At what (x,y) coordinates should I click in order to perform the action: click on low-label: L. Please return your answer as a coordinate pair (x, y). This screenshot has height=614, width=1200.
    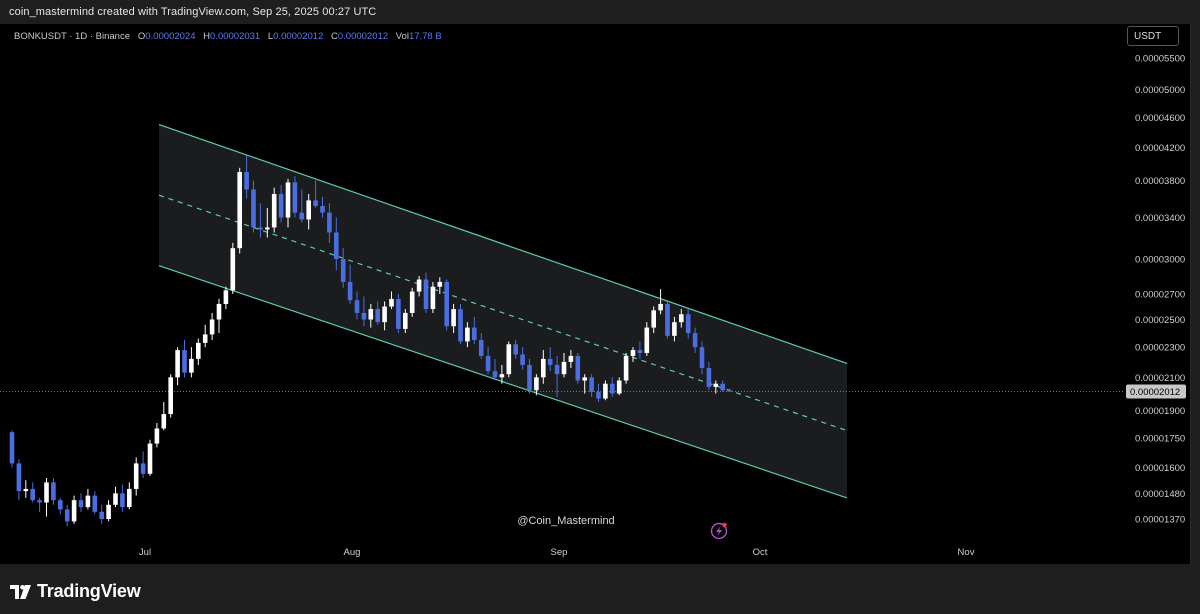
    Looking at the image, I should click on (270, 36).